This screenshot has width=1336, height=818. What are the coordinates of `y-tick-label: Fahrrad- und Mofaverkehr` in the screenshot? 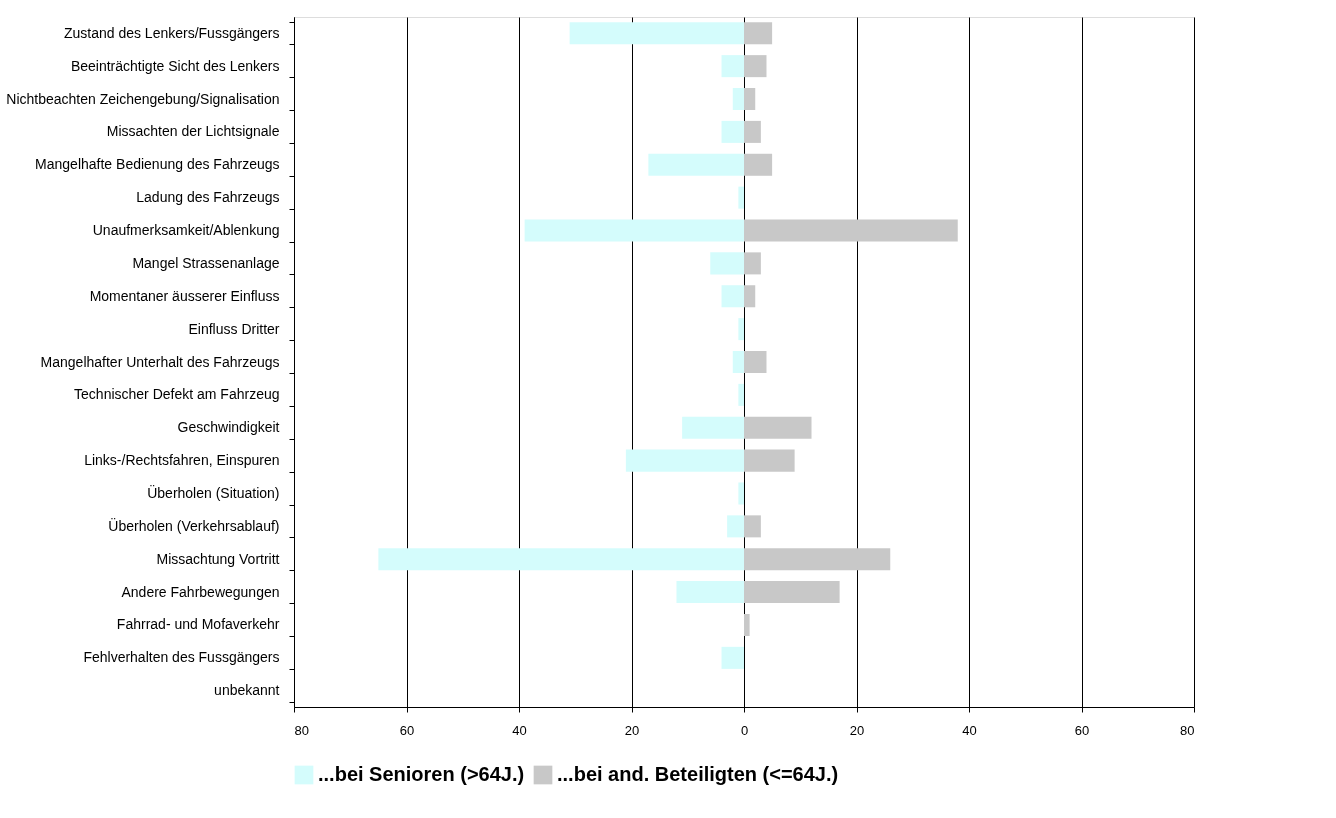 It's located at (198, 624).